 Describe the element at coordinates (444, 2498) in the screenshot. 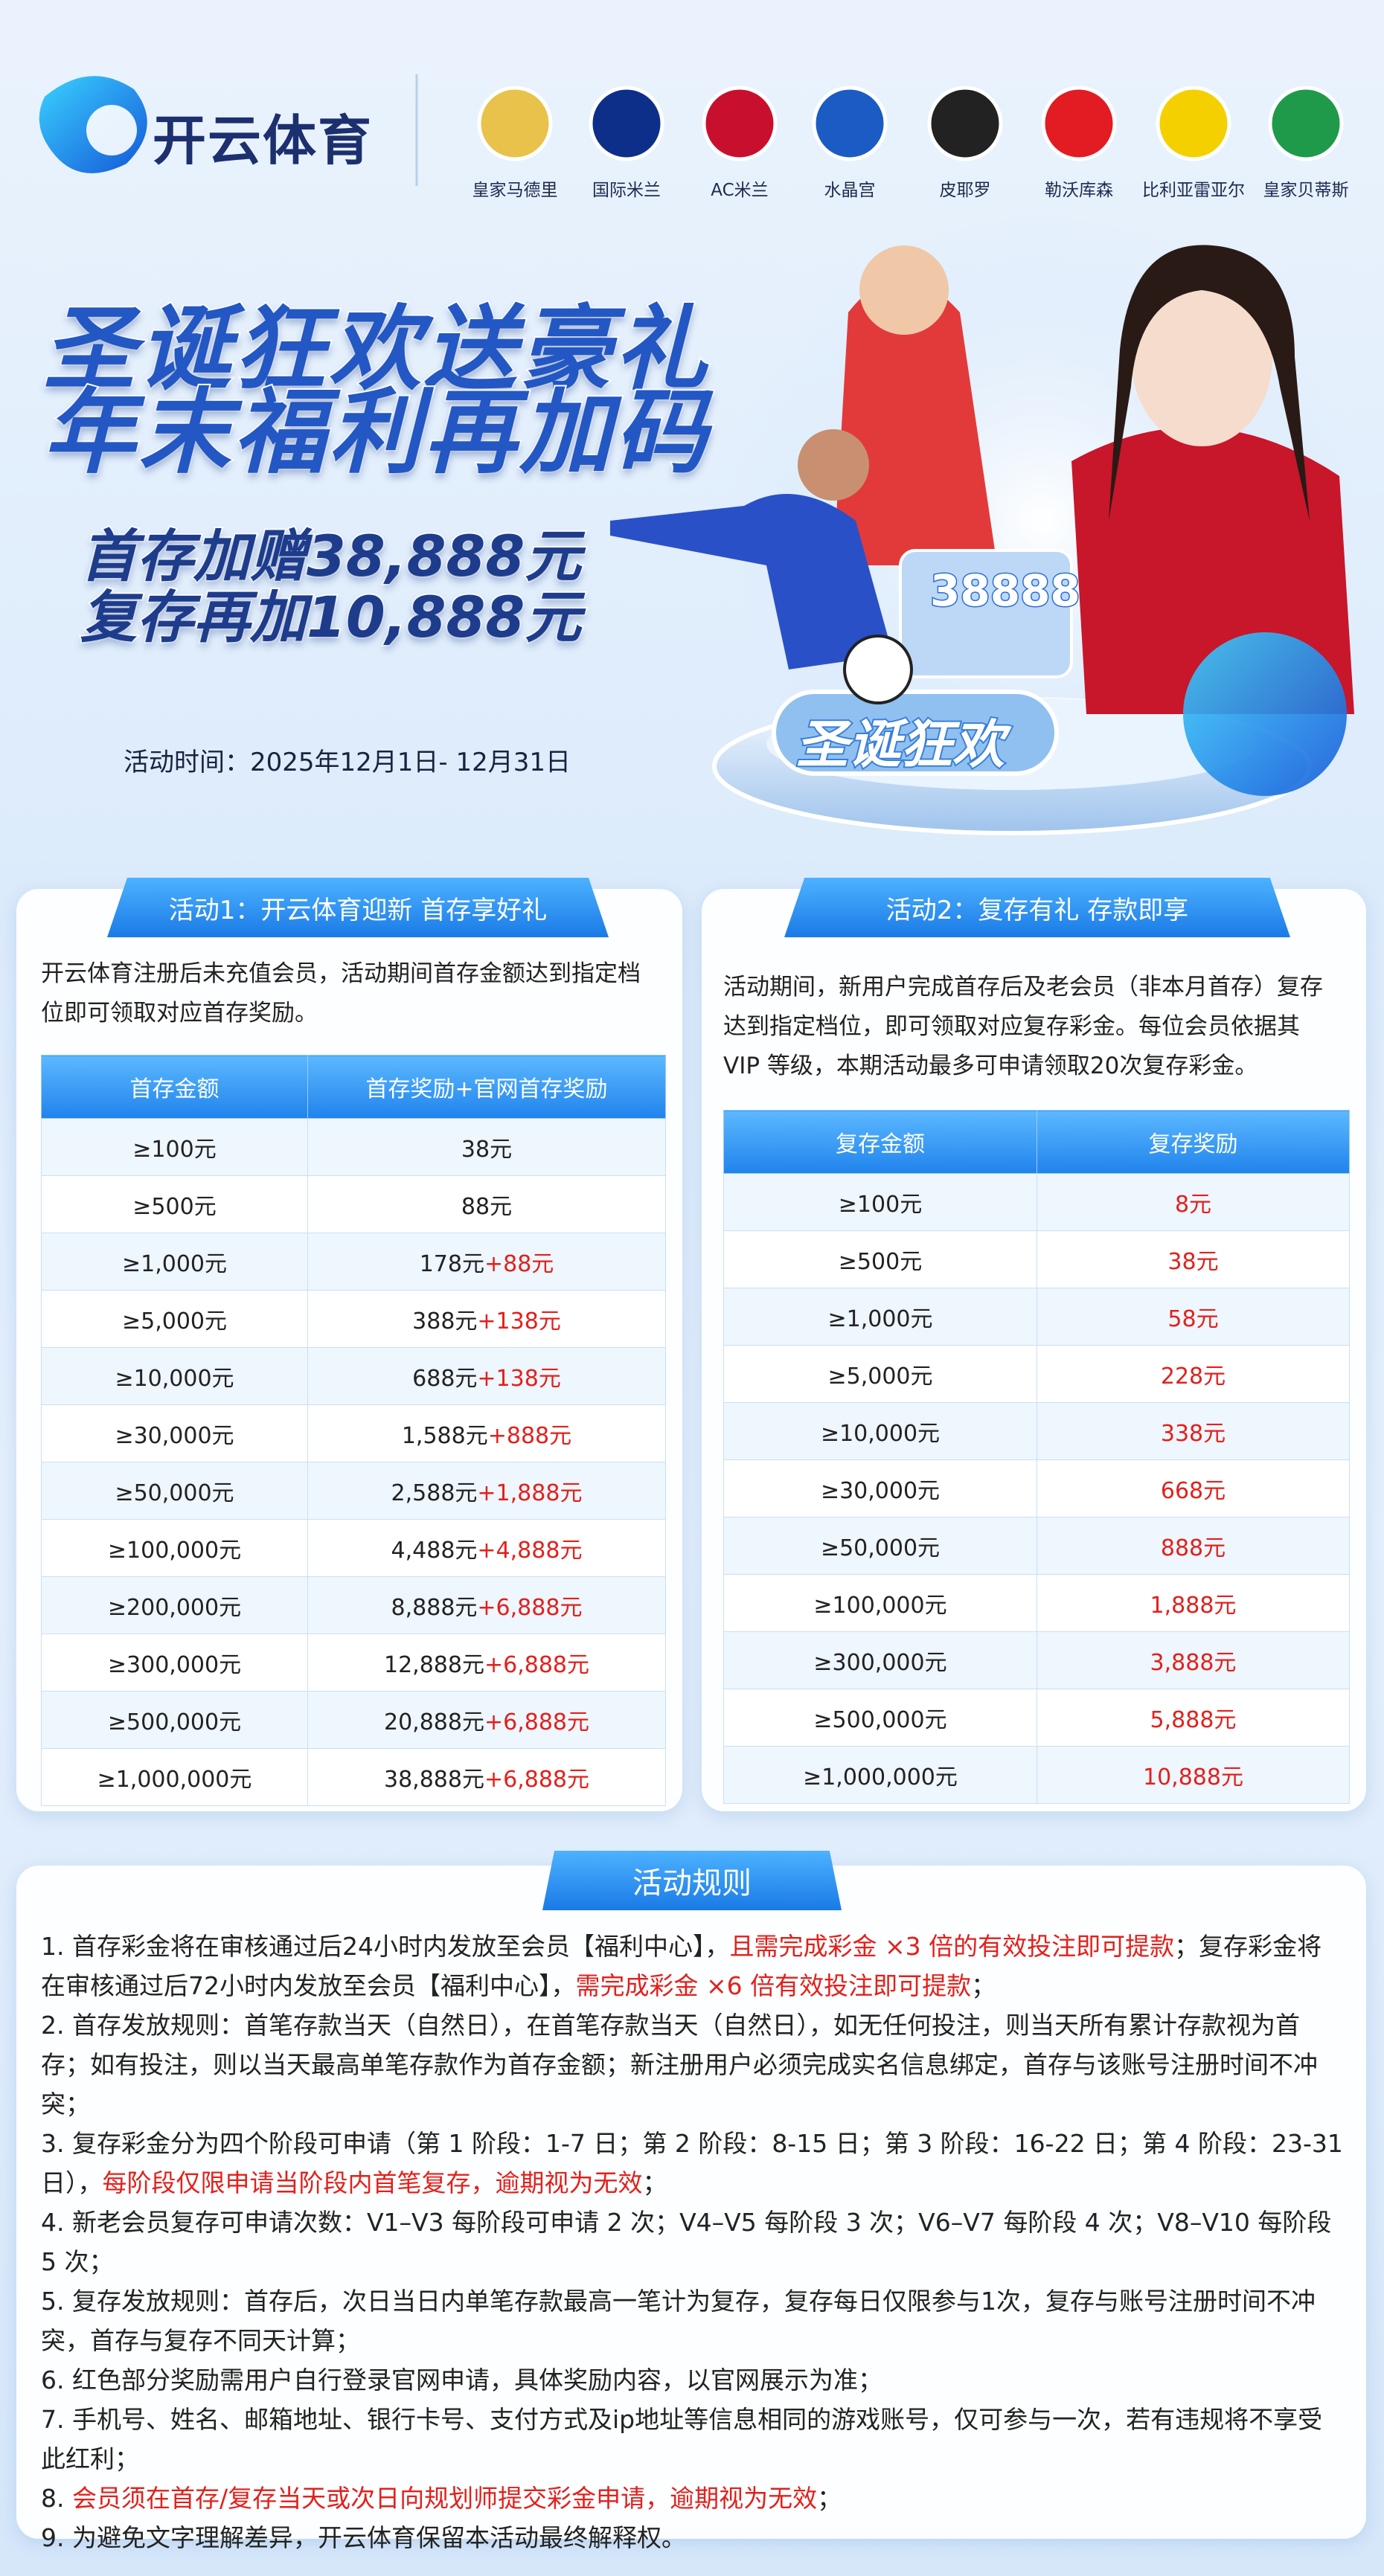

I see `rule-text: 会员须在首存/复存当天或次日向规划师提交彩金申请，逾期视为无效` at that location.